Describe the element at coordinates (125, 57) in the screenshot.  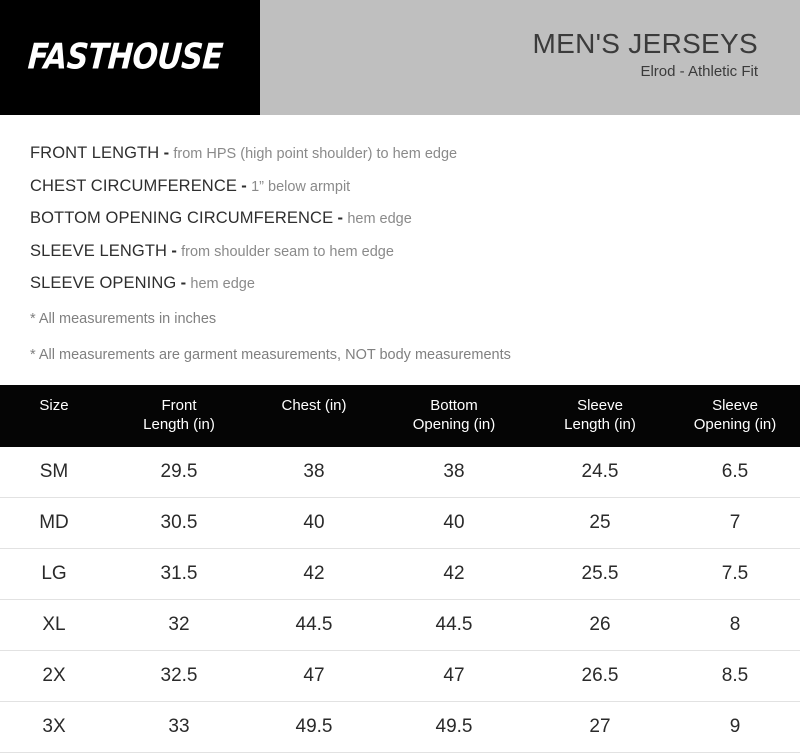
I see `fasthouse-logo: FASTHOUSE` at that location.